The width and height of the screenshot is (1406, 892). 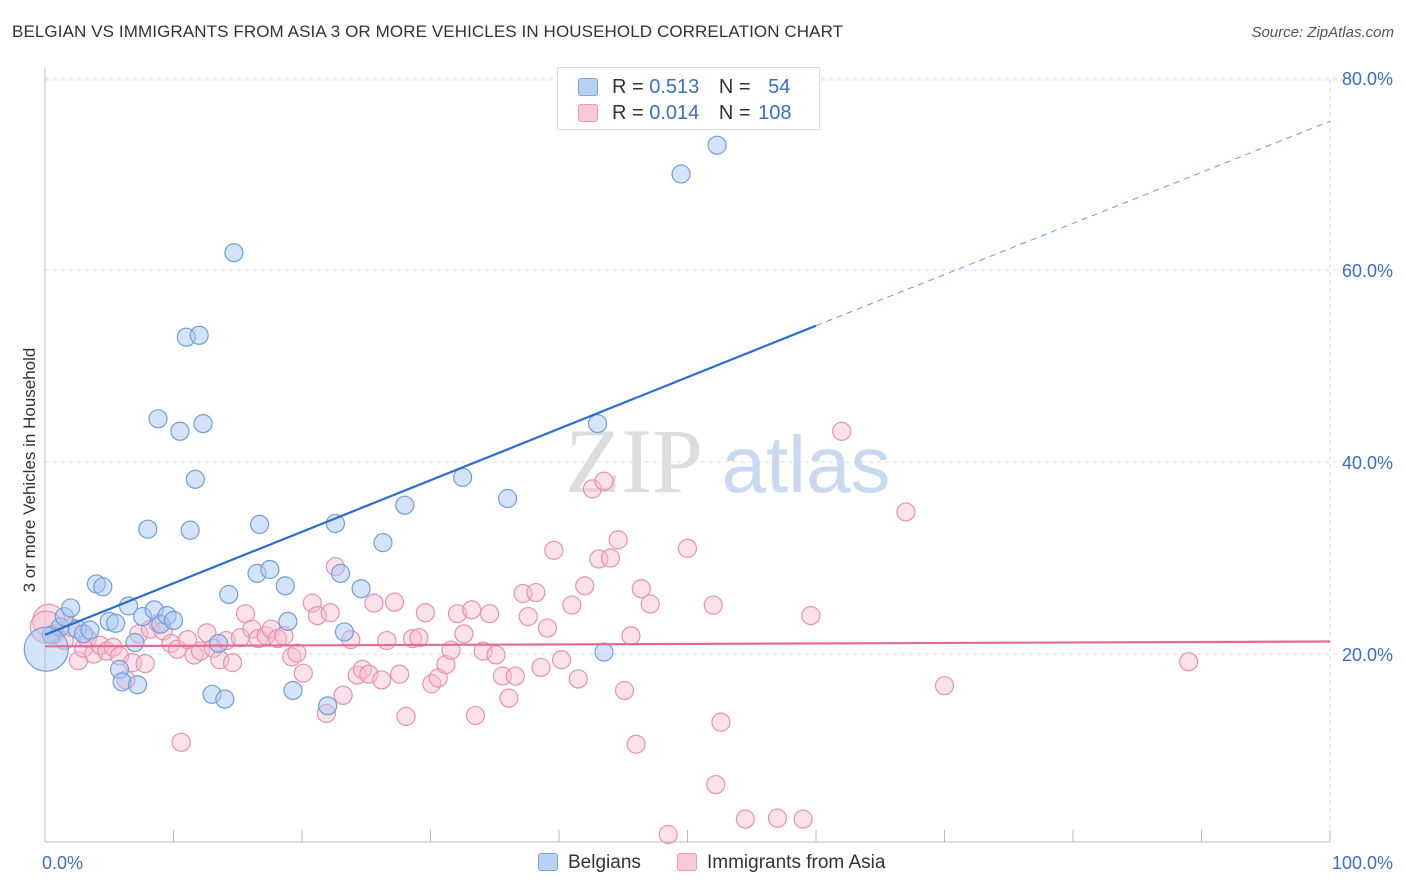 I want to click on watermark: ZIP atlas, so click(x=727, y=461).